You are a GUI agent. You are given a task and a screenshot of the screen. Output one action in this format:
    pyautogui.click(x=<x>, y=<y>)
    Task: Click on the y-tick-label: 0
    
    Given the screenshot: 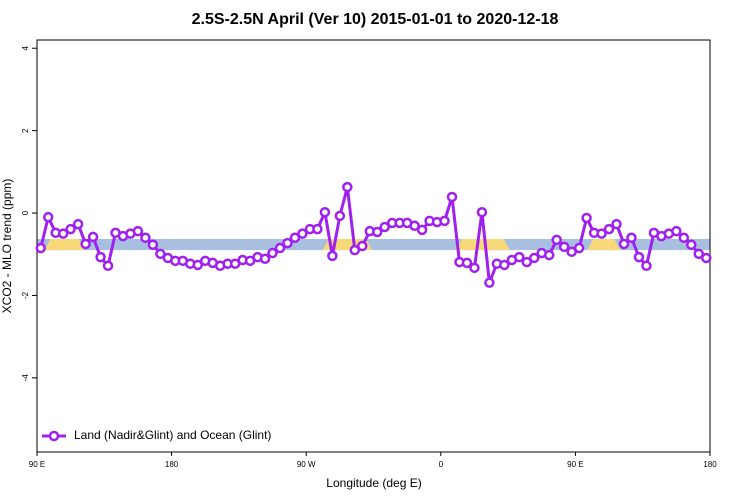 What is the action you would take?
    pyautogui.click(x=25, y=212)
    